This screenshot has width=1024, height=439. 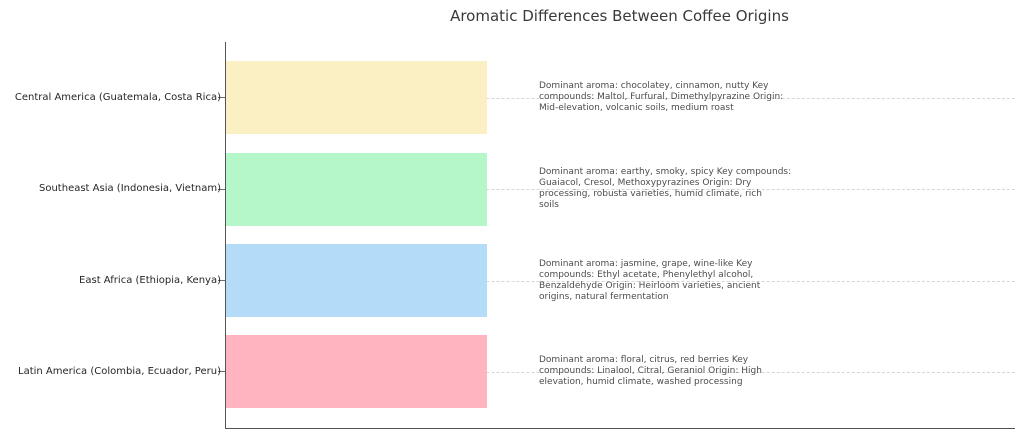 I want to click on bar-east-africa, so click(x=356, y=280).